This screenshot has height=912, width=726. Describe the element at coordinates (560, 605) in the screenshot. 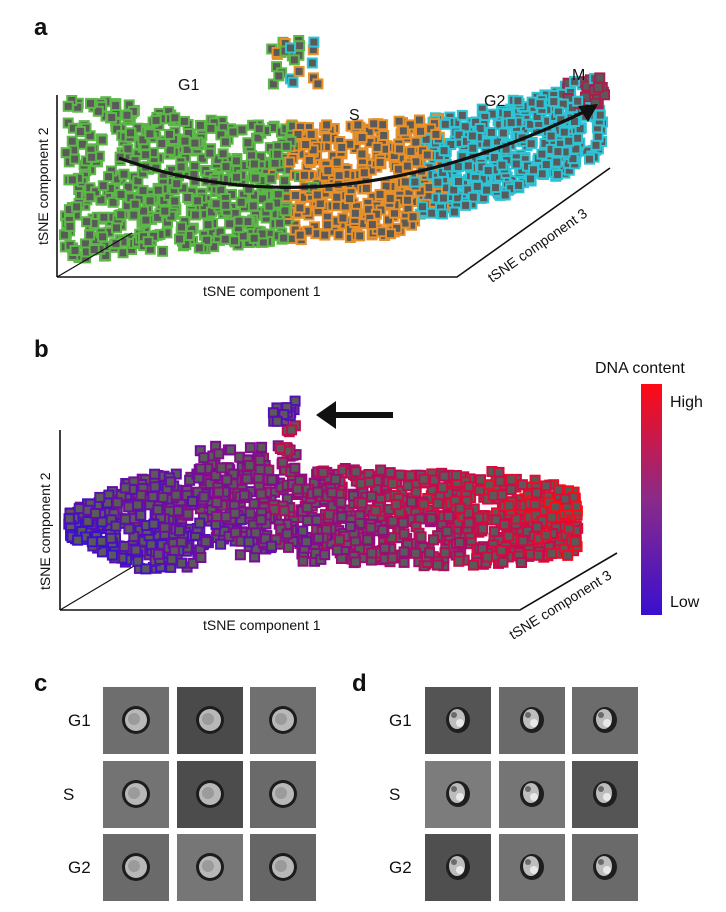

I see `panel-b-z-label: tSNE component 3` at that location.